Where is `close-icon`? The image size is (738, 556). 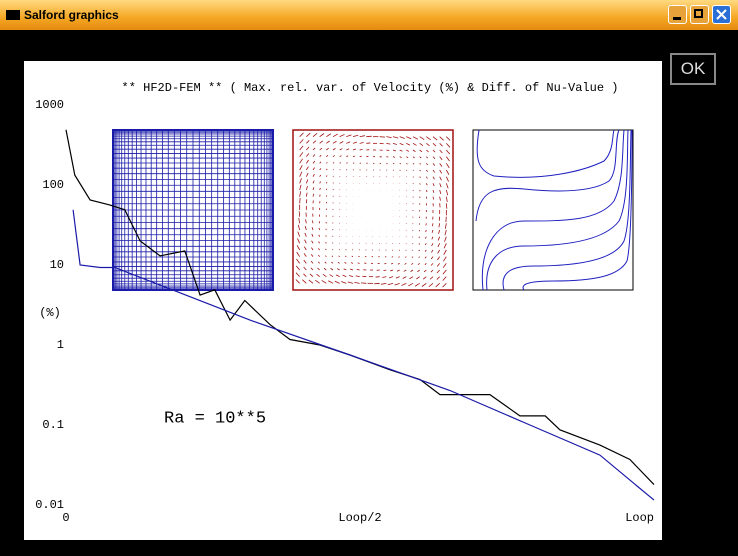 close-icon is located at coordinates (721, 14).